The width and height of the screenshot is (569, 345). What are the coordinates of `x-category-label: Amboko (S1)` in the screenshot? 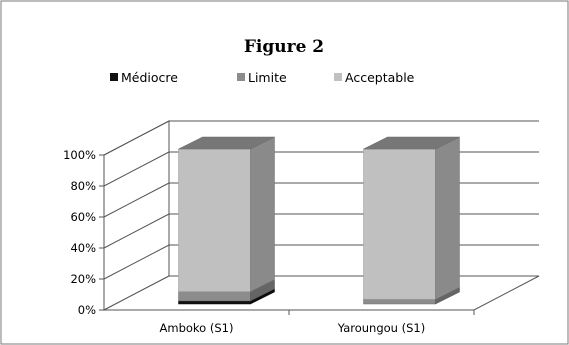 It's located at (197, 328).